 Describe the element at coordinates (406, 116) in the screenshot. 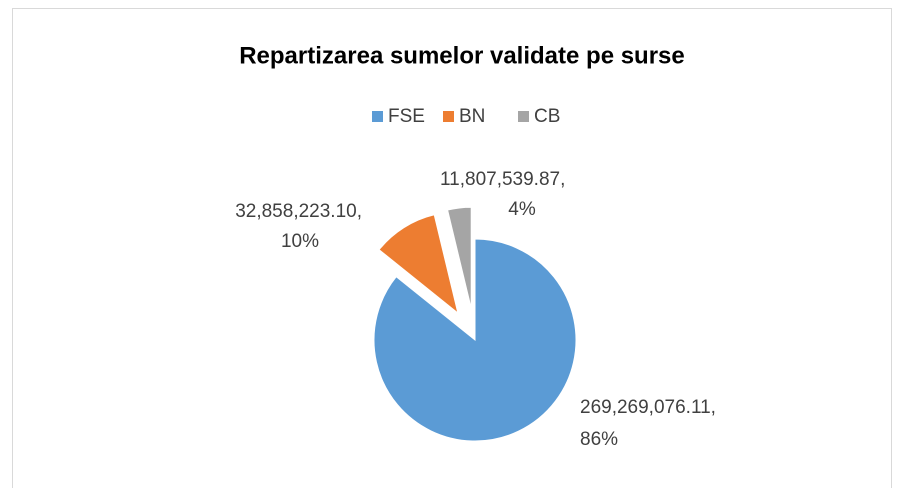

I see `legend-label: FSE` at that location.